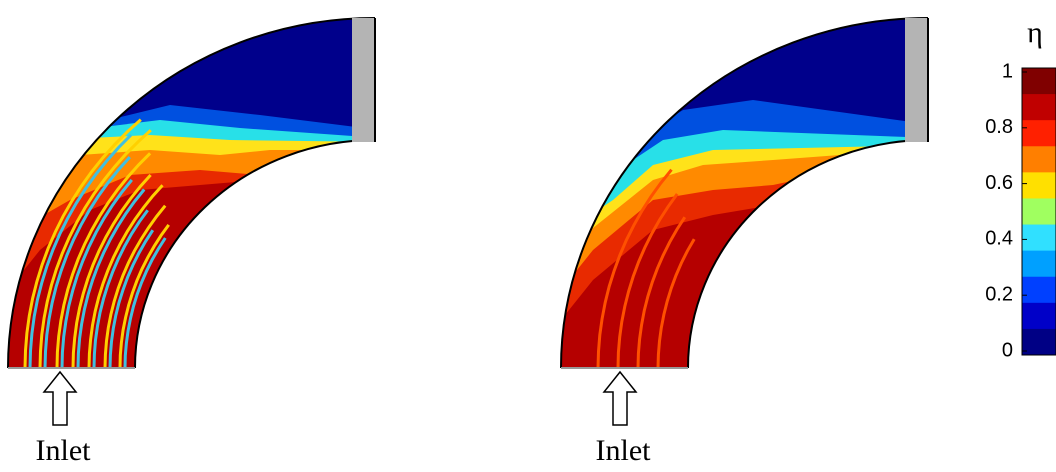 Image resolution: width=1056 pixels, height=472 pixels. Describe the element at coordinates (1035, 32) in the screenshot. I see `colorbar-title: η` at that location.